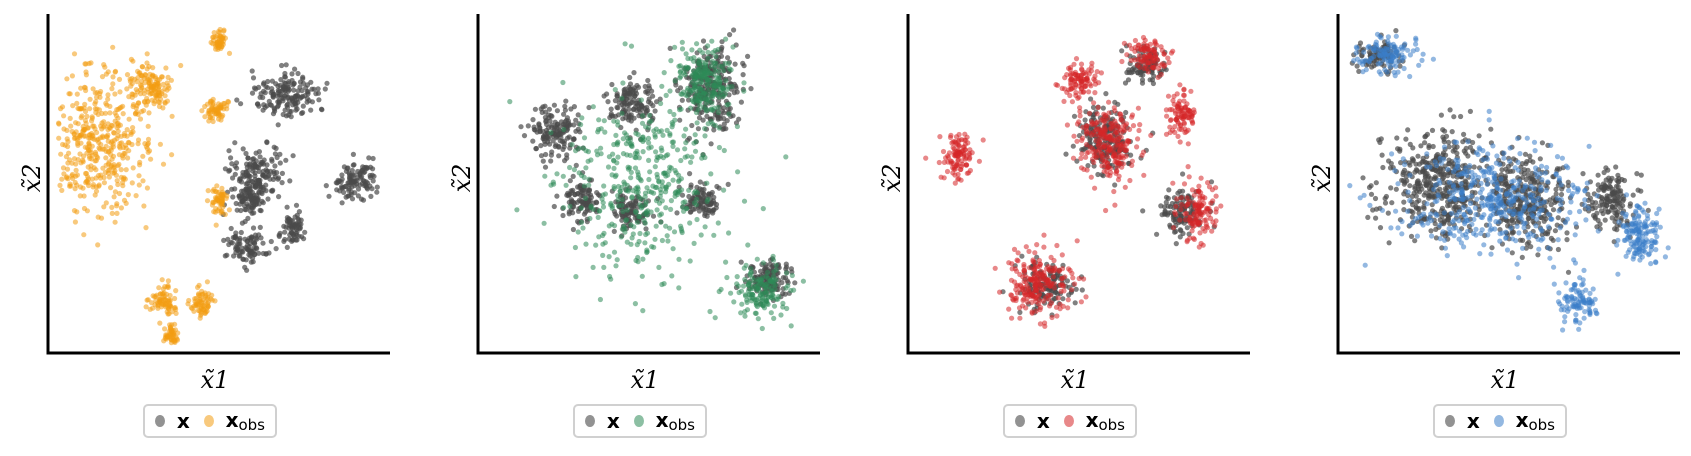  What do you see at coordinates (1075, 380) in the screenshot?
I see `x-axis-label: x̃1` at bounding box center [1075, 380].